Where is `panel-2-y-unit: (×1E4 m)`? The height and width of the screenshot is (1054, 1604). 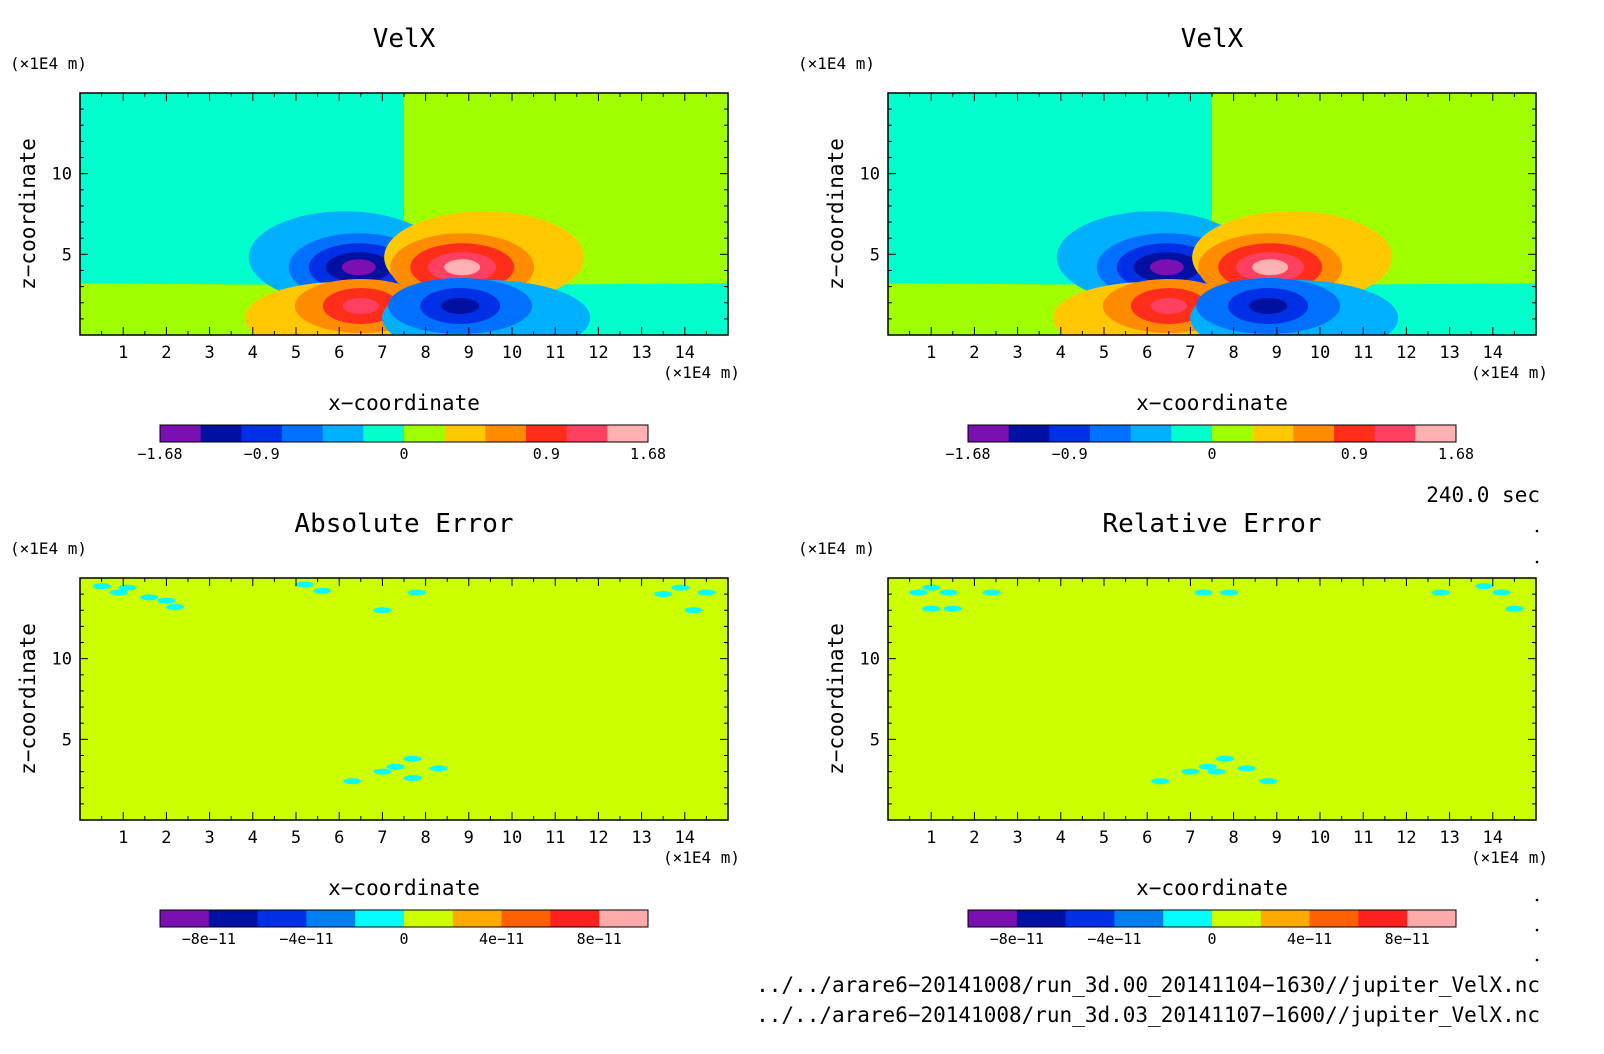 panel-2-y-unit: (×1E4 m) is located at coordinates (836, 63).